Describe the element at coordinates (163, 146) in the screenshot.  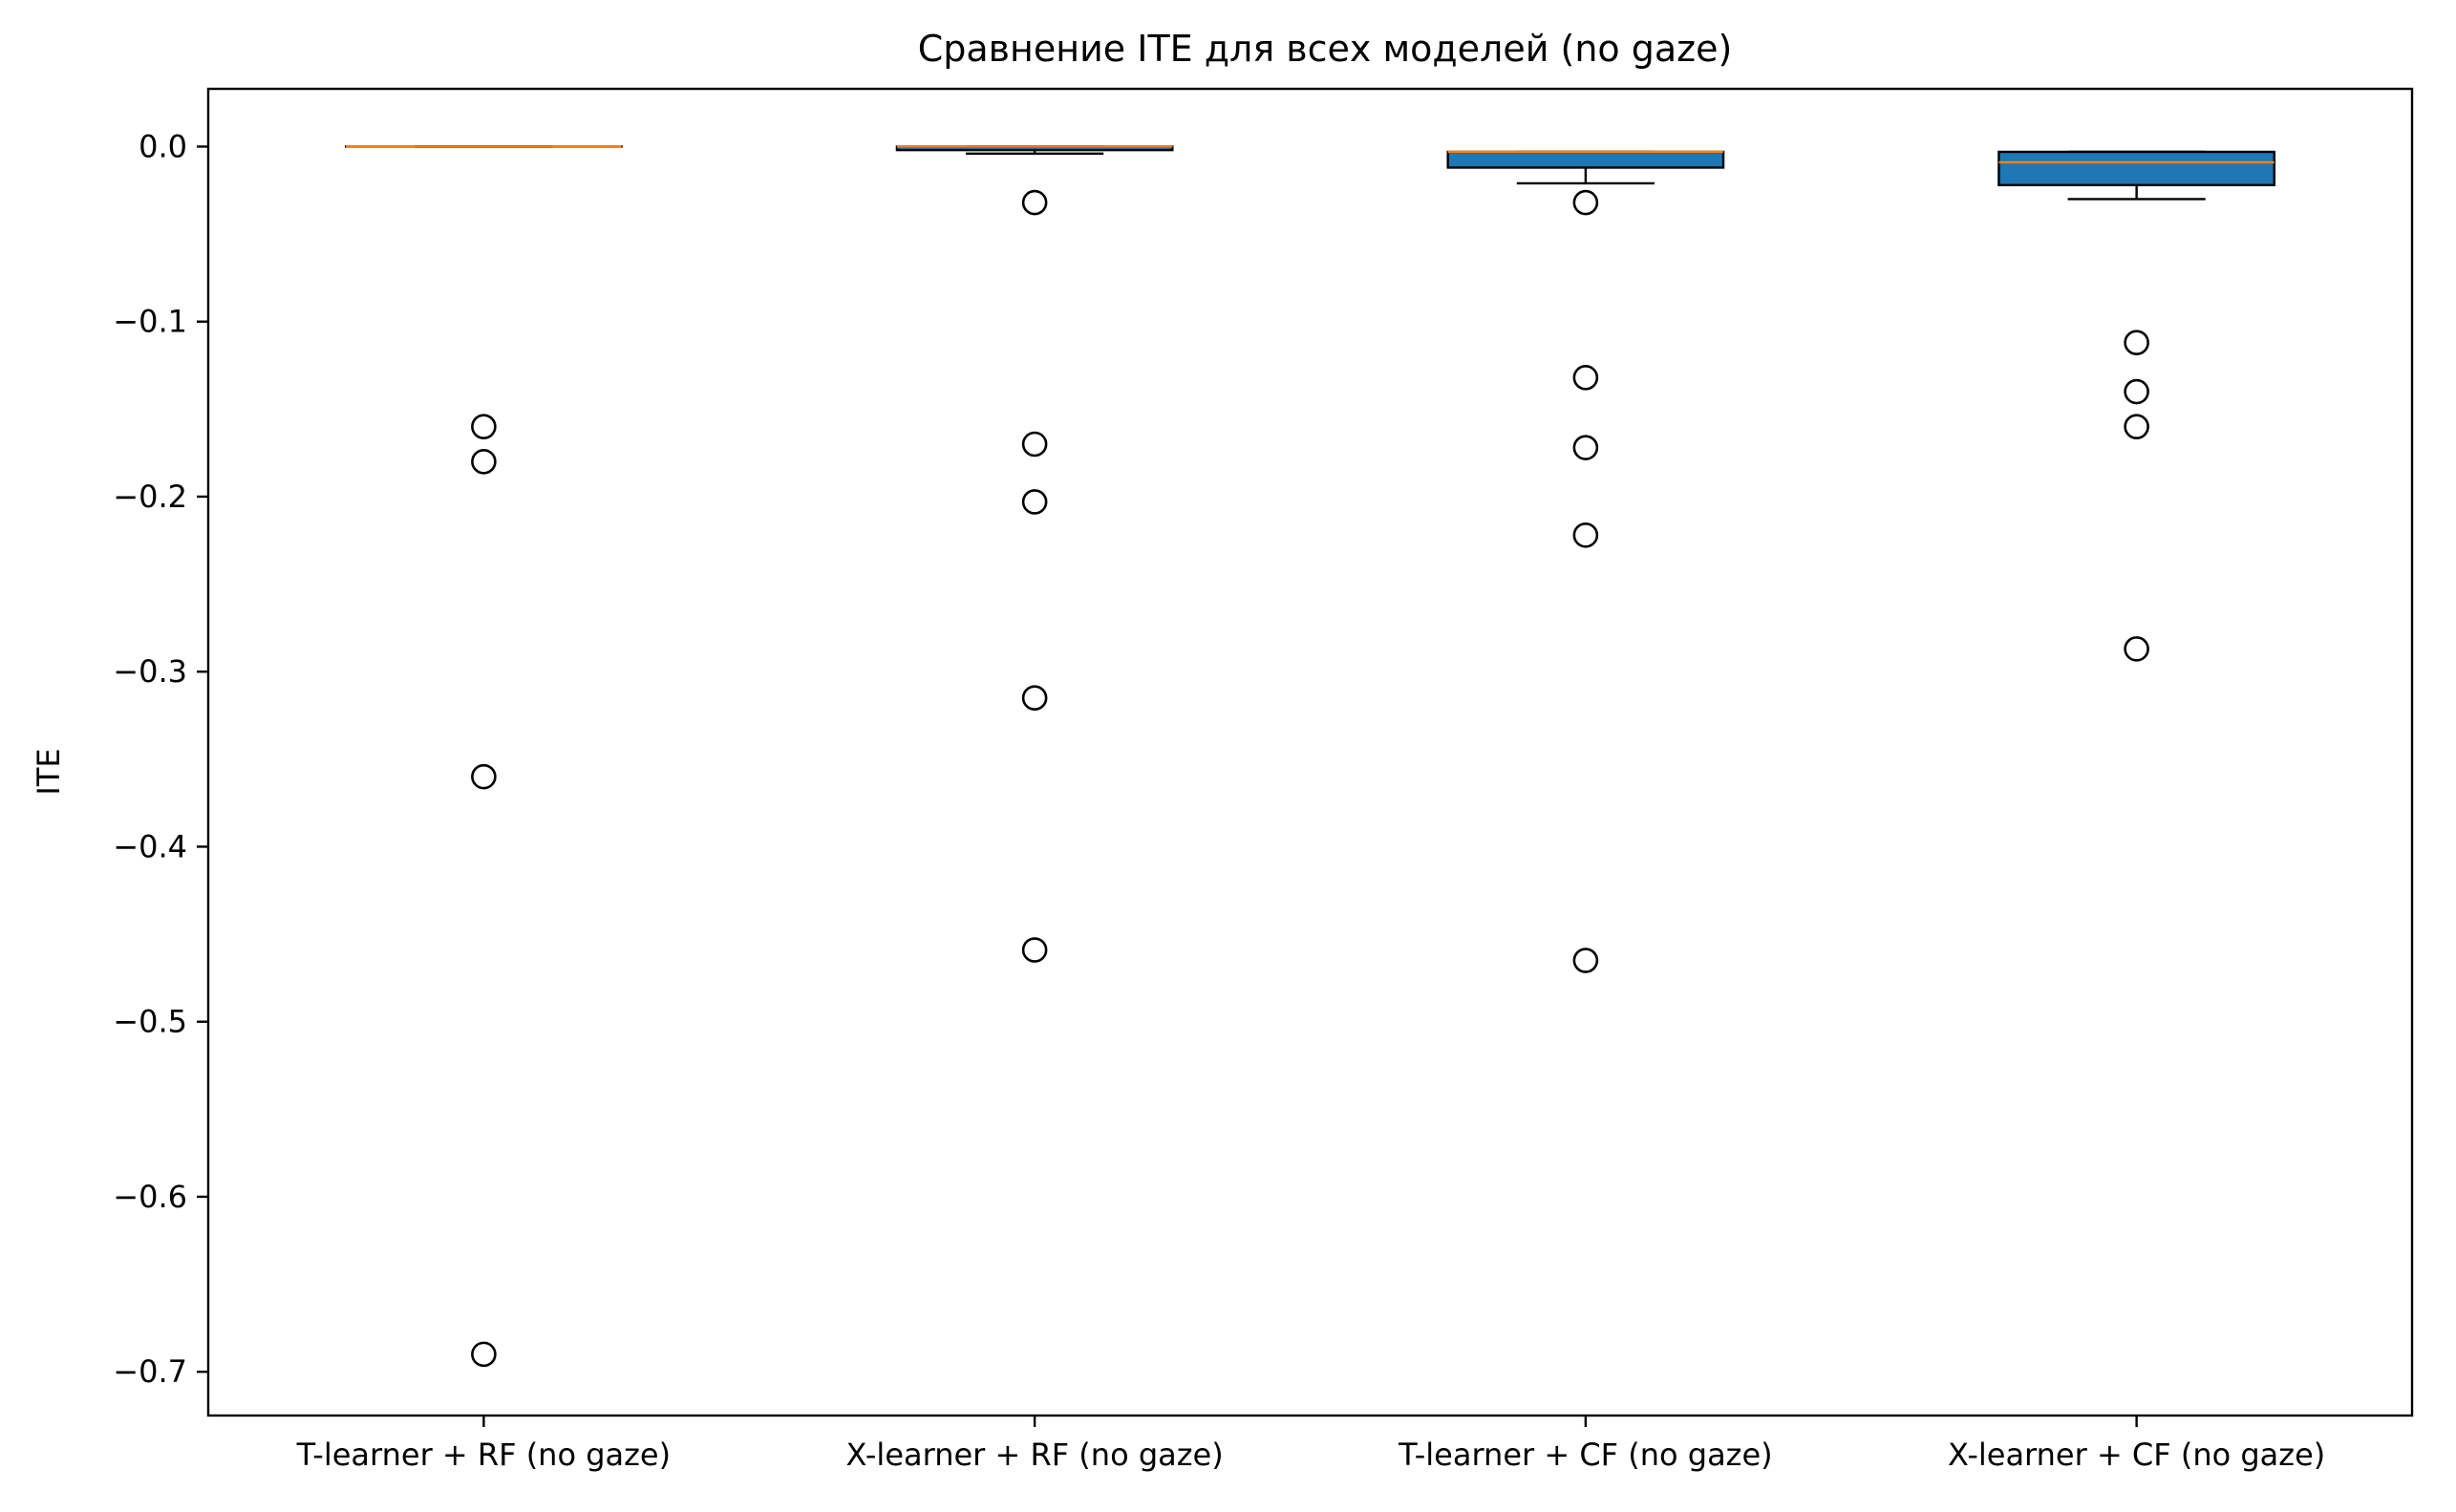
I see `y-tick-label: 0.0` at that location.